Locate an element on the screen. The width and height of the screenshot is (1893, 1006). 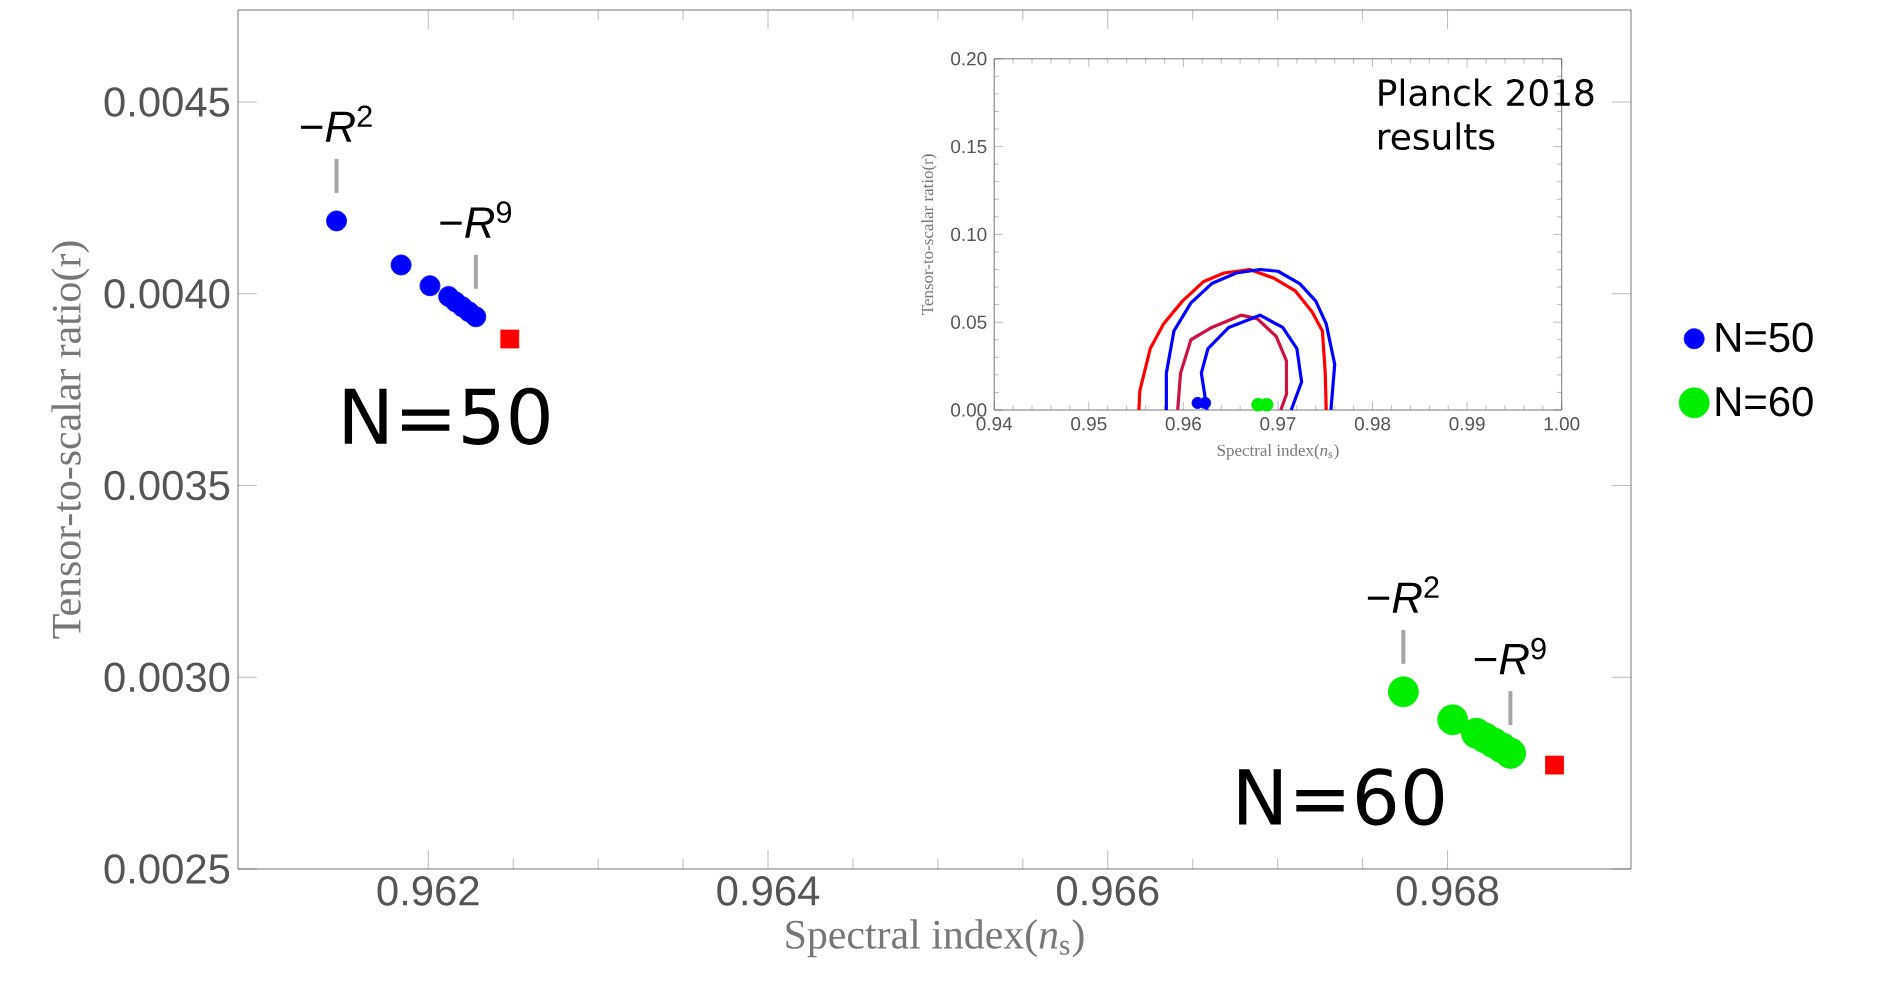
y-tick-label: 0.0030 is located at coordinates (167, 677).